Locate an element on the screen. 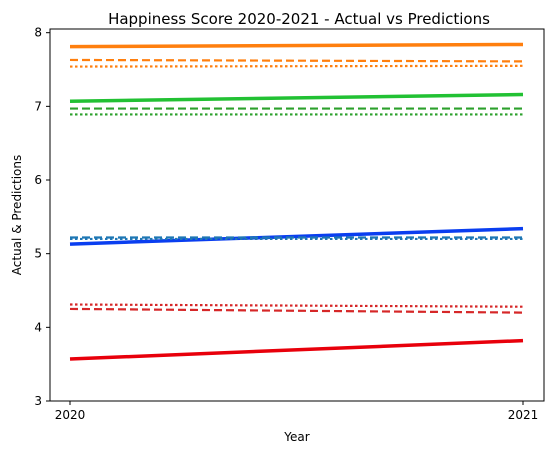  y-tick-label: 7 is located at coordinates (38, 106).